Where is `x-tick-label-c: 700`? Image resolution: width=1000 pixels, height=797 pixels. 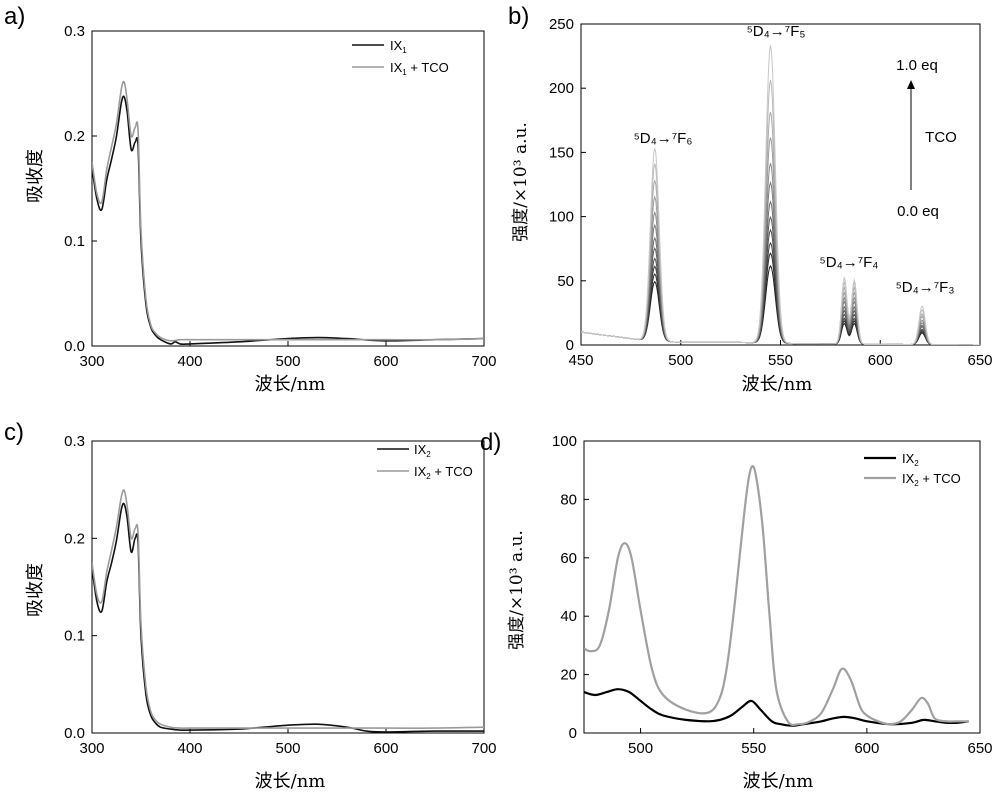 x-tick-label-c: 700 is located at coordinates (483, 748).